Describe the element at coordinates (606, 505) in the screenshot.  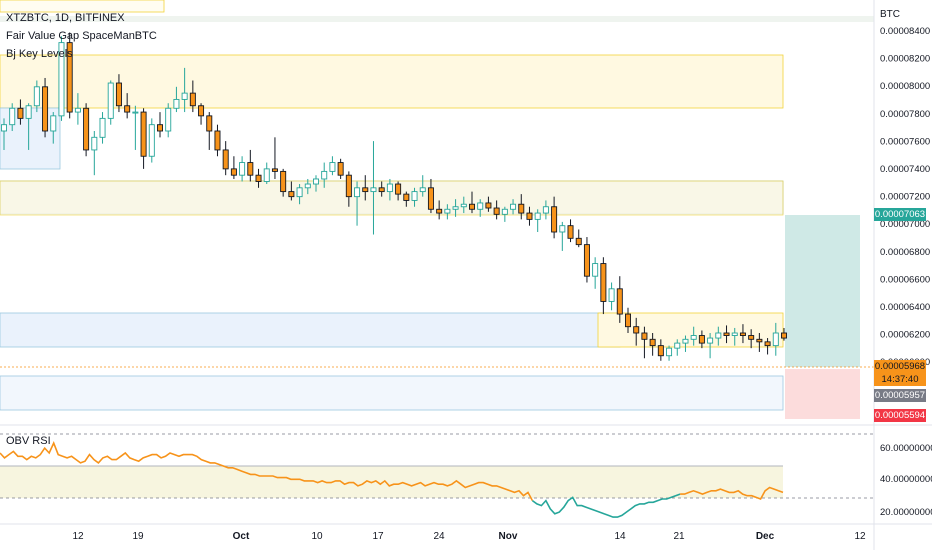
I see `obv-rsi-segment` at that location.